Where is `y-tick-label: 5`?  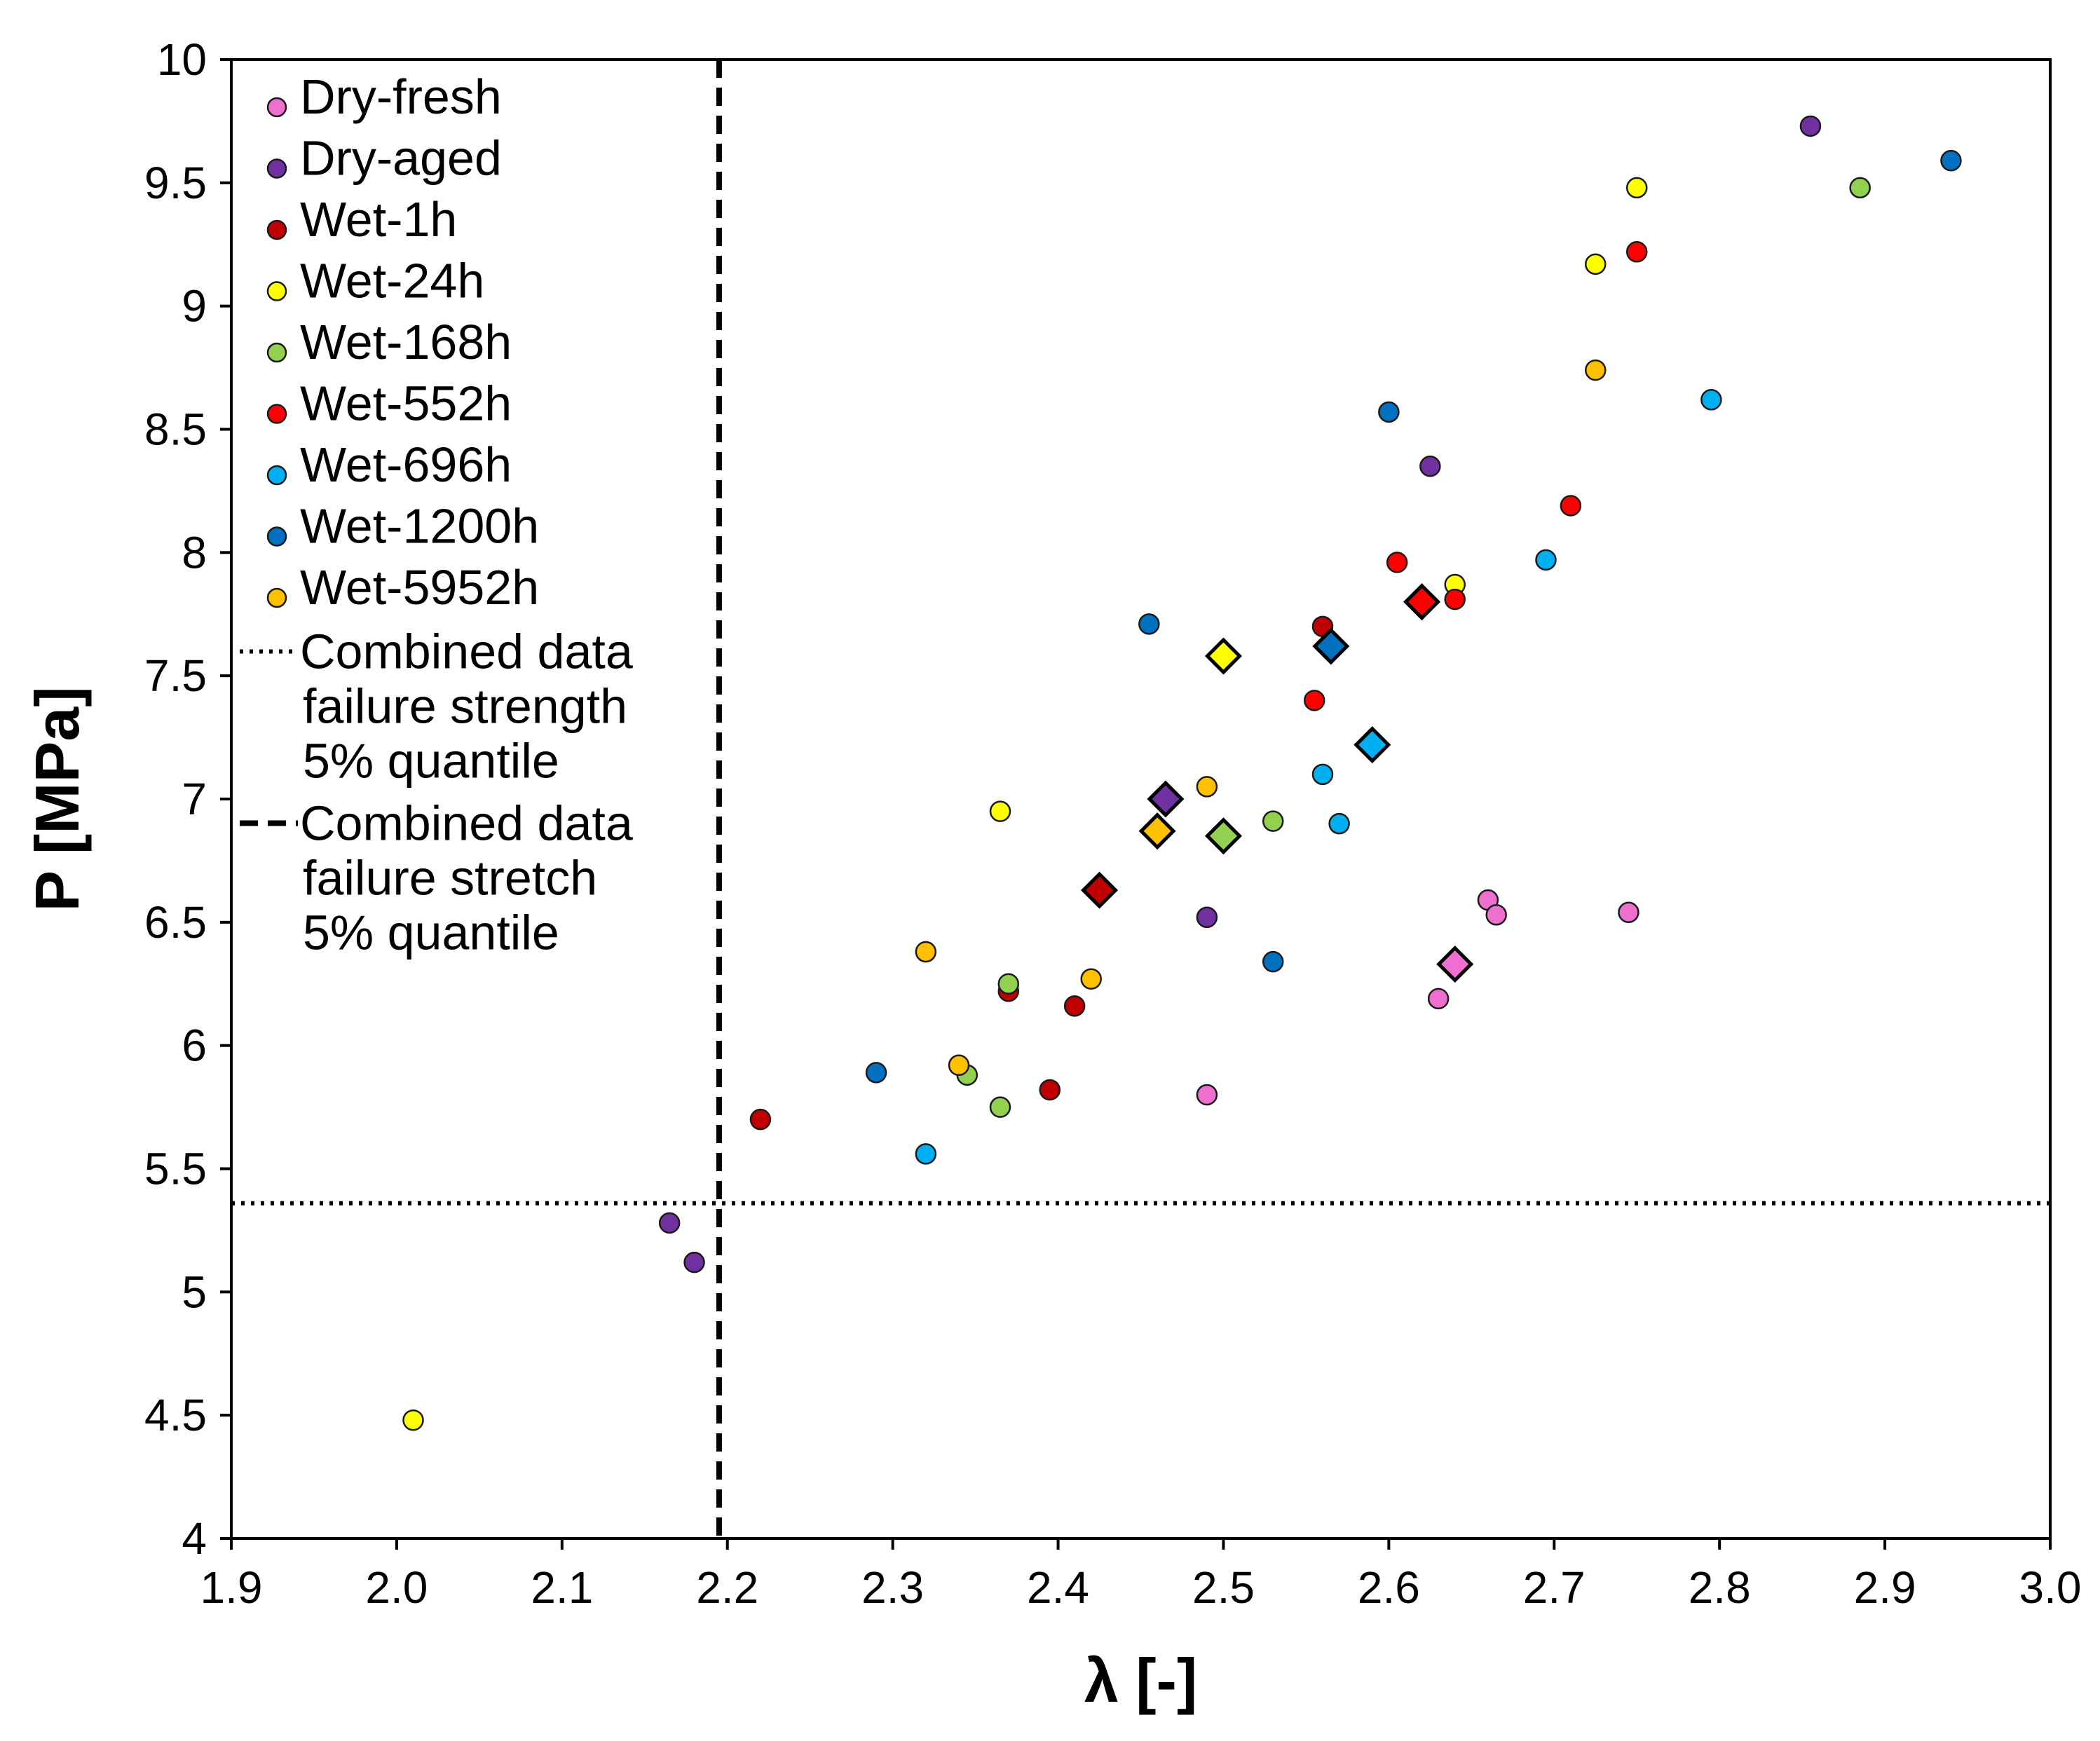 y-tick-label: 5 is located at coordinates (194, 1292).